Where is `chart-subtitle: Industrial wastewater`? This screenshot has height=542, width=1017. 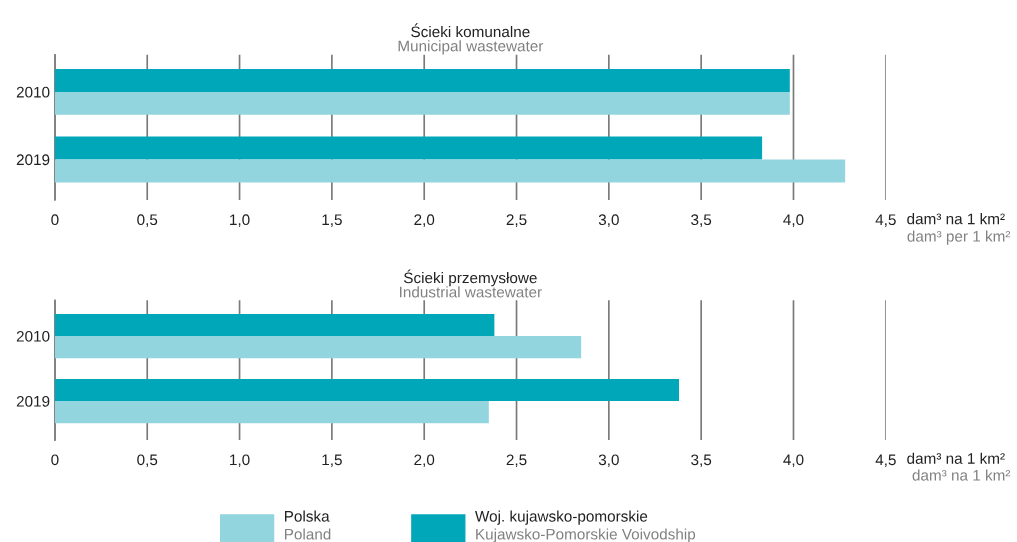 chart-subtitle: Industrial wastewater is located at coordinates (471, 292).